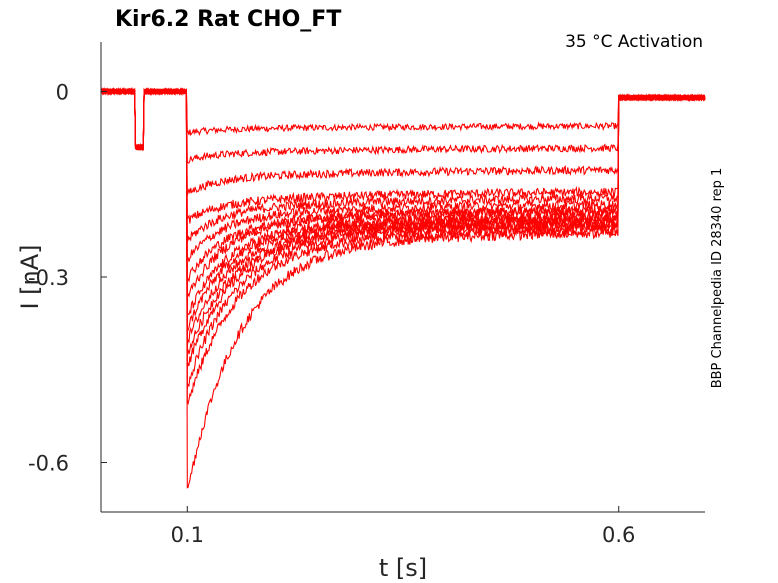 Image resolution: width=778 pixels, height=583 pixels. Describe the element at coordinates (717, 278) in the screenshot. I see `side-label: BBP Channelpedia ID 28340 rep 1` at that location.